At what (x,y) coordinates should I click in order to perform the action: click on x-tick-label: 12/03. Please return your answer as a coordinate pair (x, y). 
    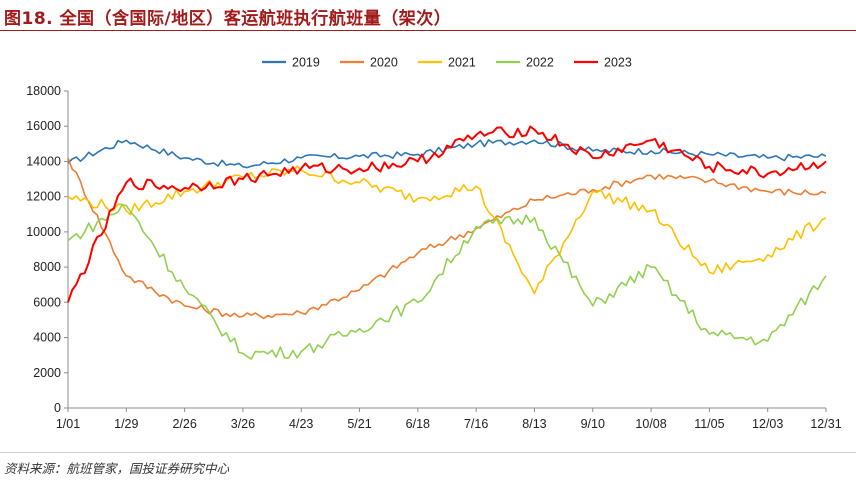
    Looking at the image, I should click on (767, 424).